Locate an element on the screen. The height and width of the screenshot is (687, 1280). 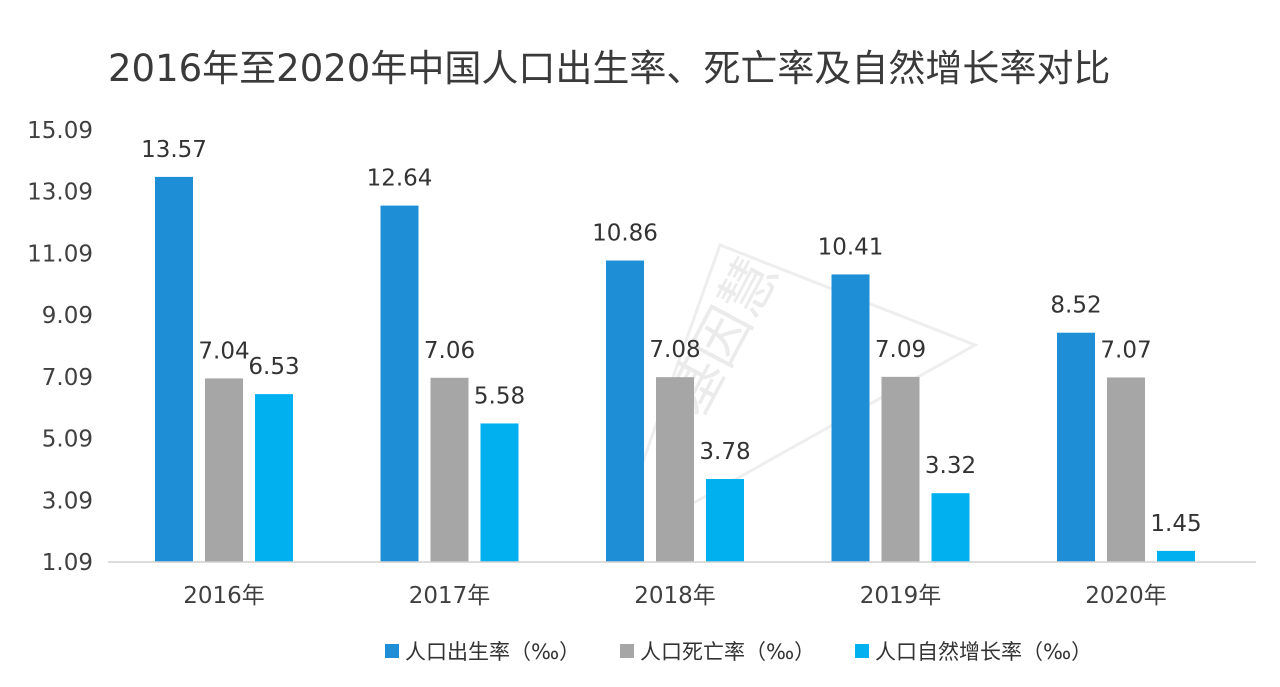
data-label: 10.41 is located at coordinates (851, 247).